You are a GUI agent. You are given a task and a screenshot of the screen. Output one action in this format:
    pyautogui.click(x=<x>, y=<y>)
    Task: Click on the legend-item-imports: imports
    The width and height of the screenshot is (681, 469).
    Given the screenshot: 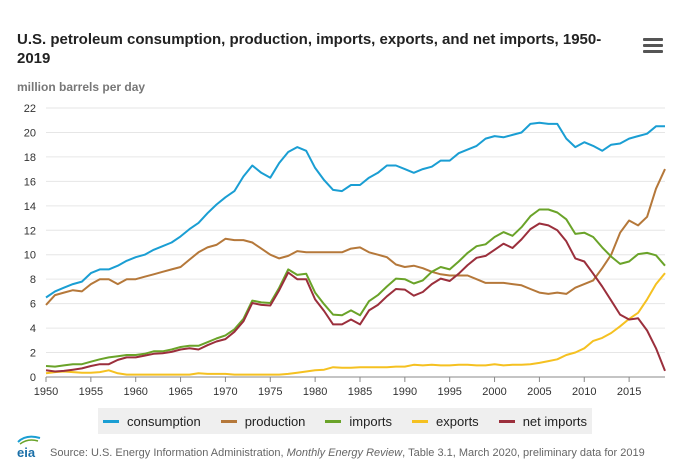 What is the action you would take?
    pyautogui.click(x=358, y=421)
    